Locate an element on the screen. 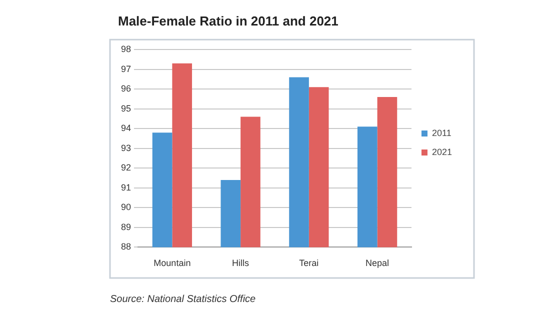 Image resolution: width=550 pixels, height=320 pixels. y-tick-label: 90 is located at coordinates (126, 207).